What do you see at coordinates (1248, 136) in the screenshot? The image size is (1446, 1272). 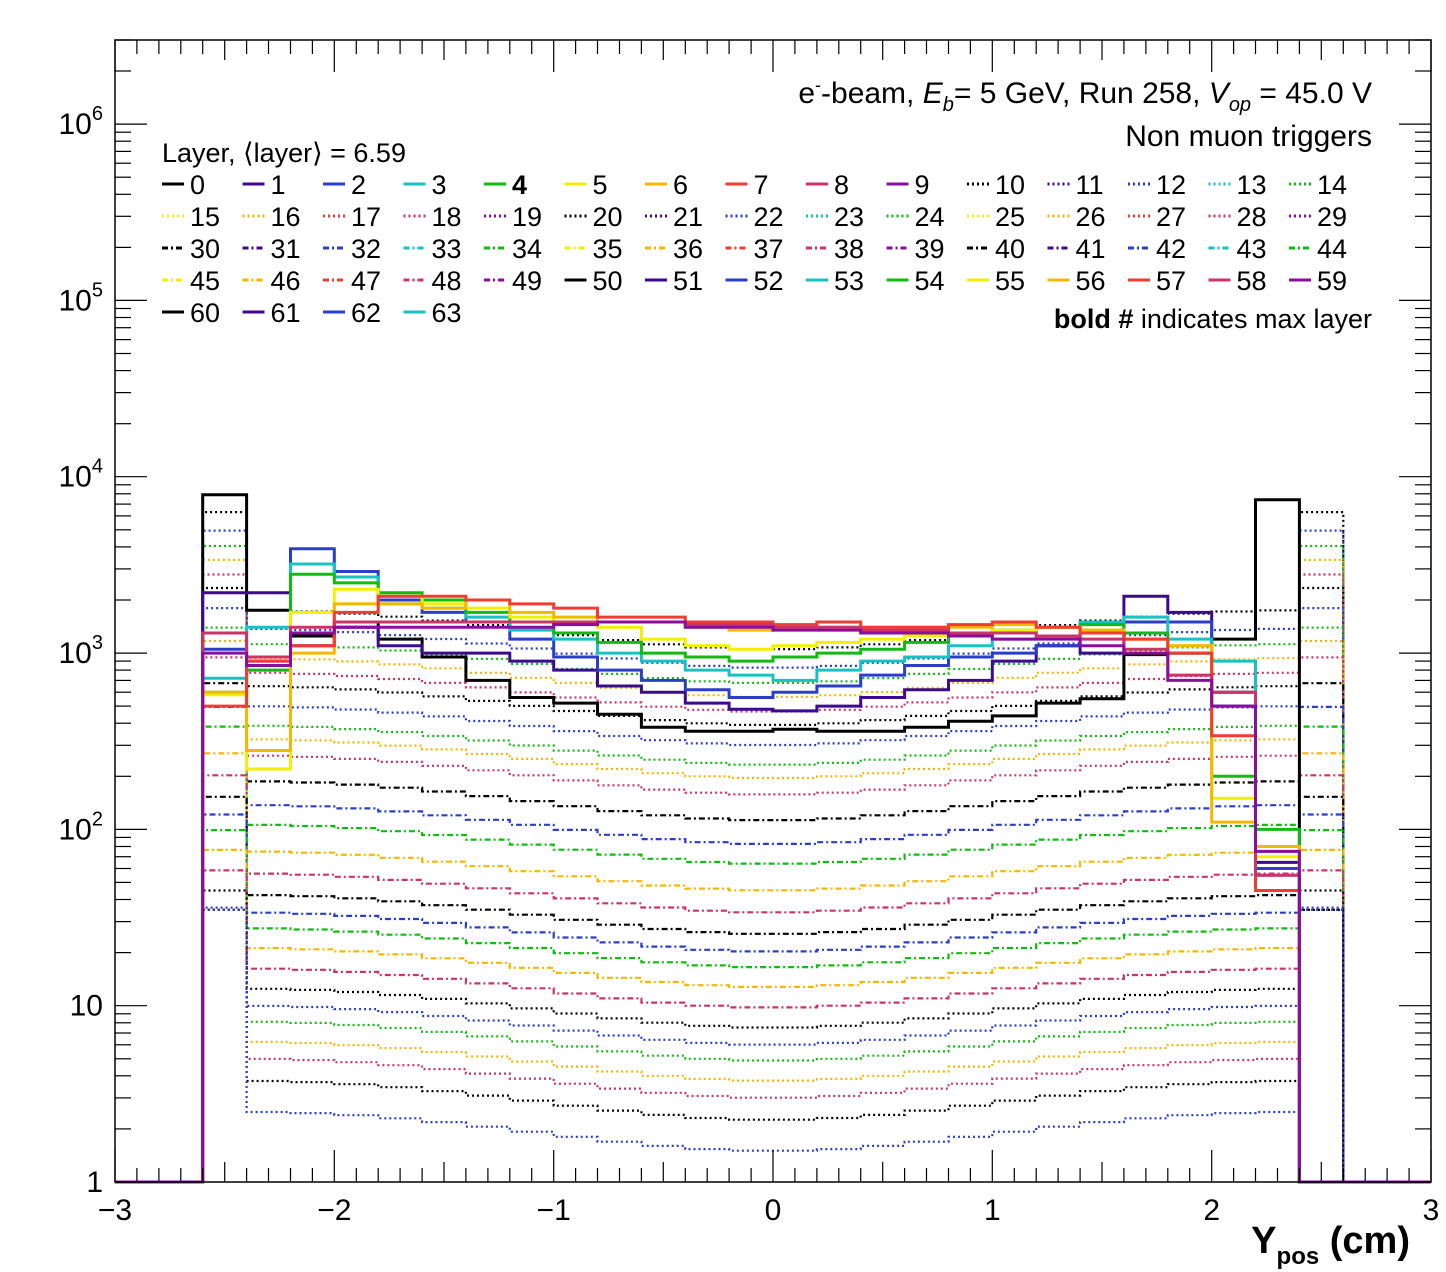 I see `header-line2: Non muon triggers` at bounding box center [1248, 136].